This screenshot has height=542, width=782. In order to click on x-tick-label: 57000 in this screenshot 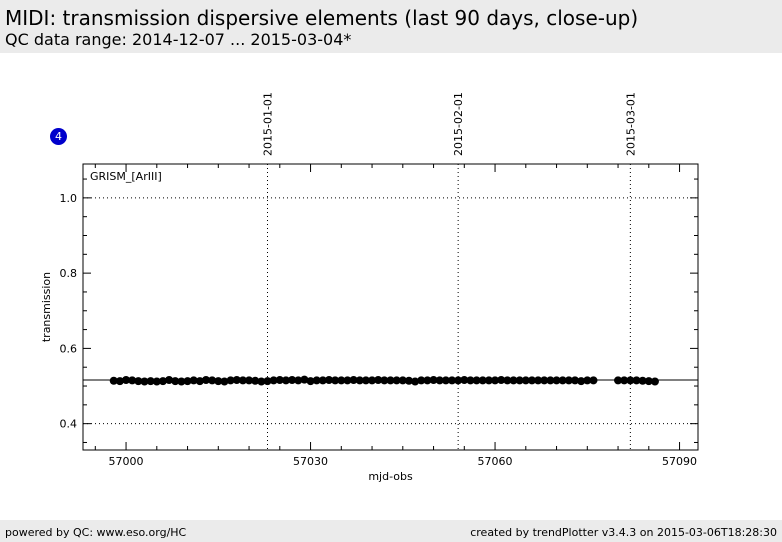, I will do `click(126, 461)`.